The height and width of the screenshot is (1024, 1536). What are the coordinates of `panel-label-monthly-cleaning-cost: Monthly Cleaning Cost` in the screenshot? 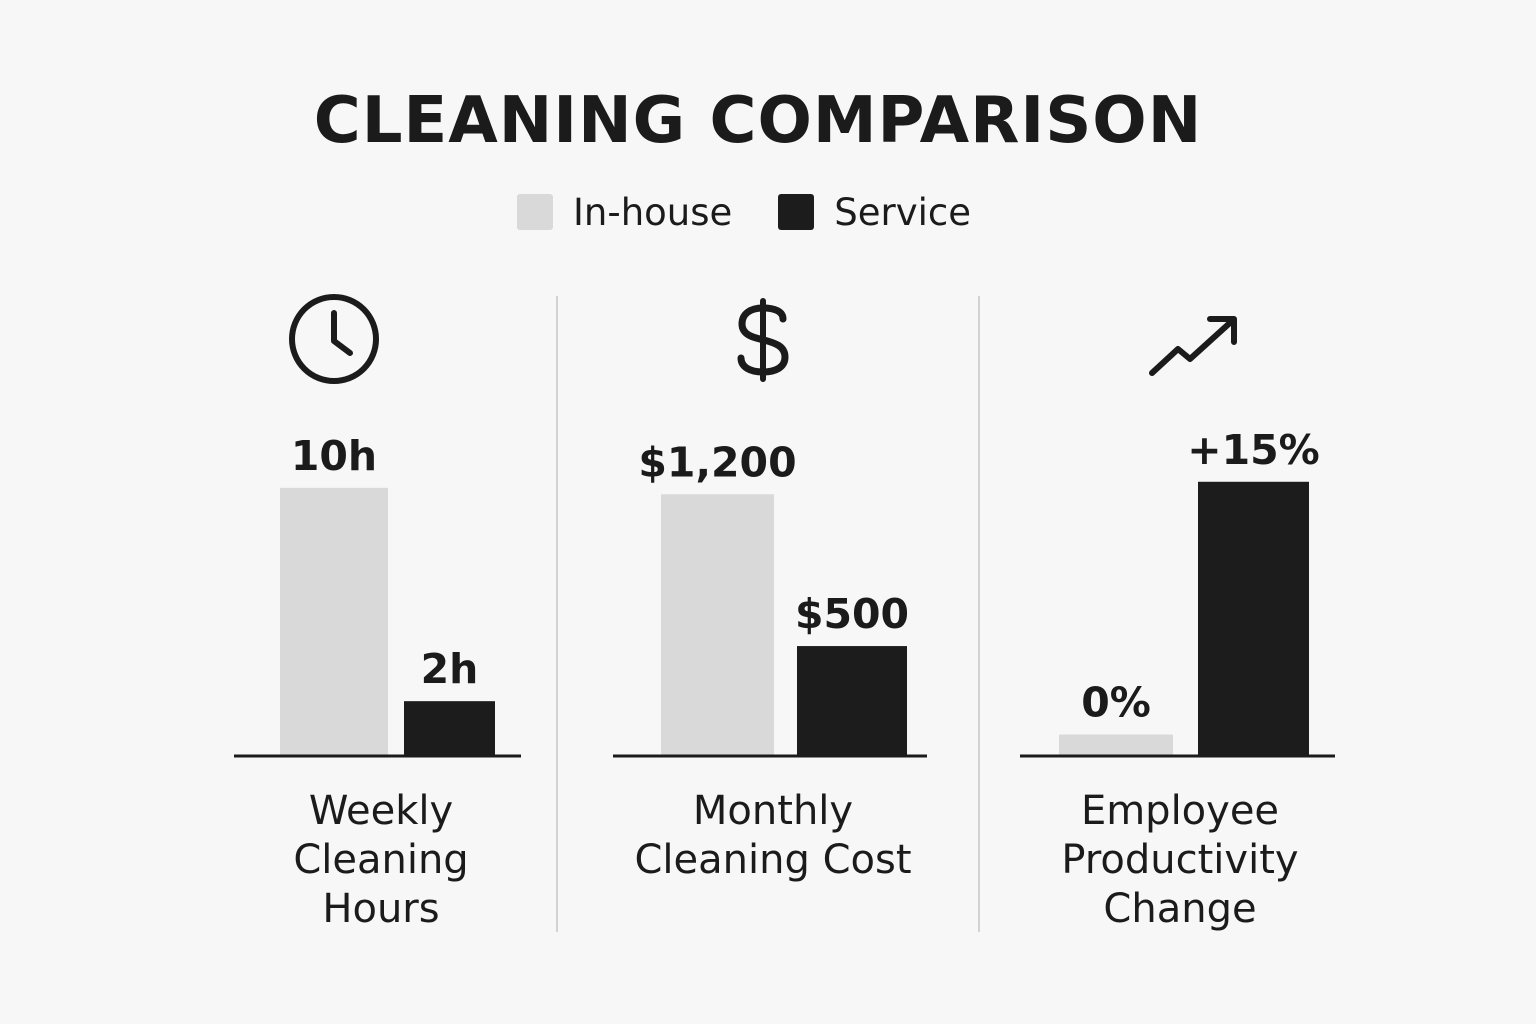 It's located at (773, 836).